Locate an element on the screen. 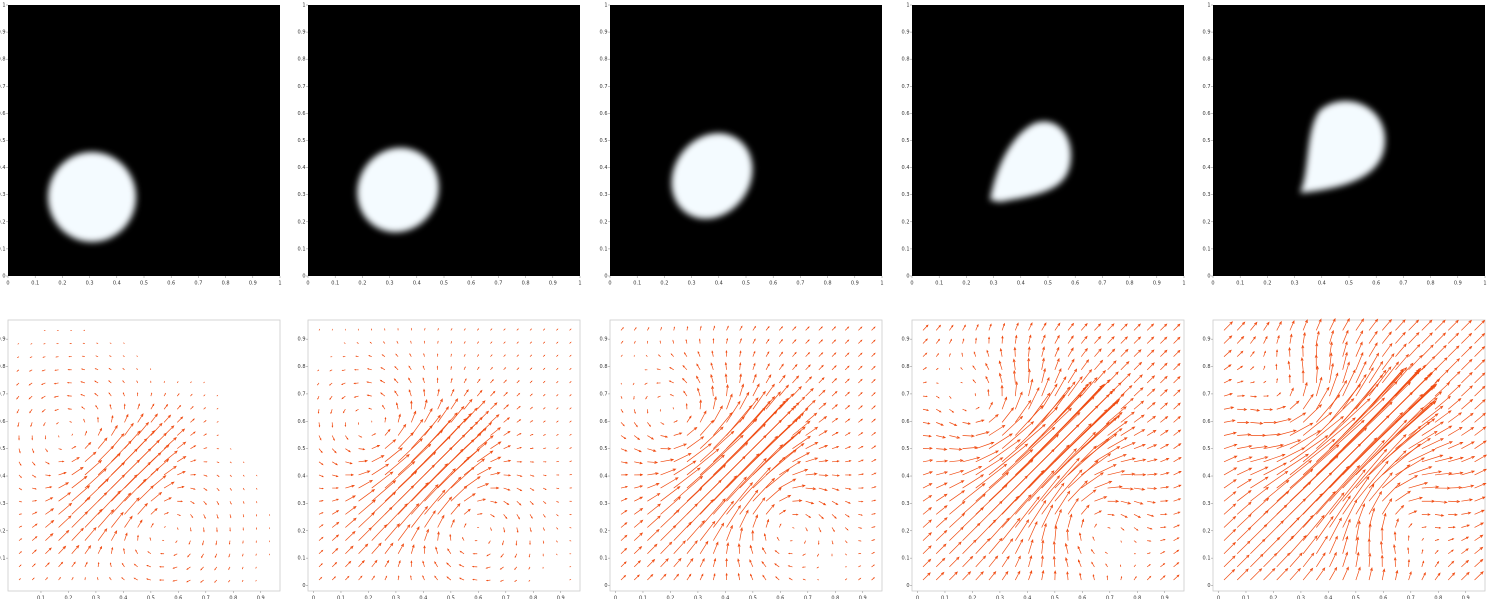 Image resolution: width=1500 pixels, height=599 pixels. x-tick-label: 0.1 is located at coordinates (643, 597).